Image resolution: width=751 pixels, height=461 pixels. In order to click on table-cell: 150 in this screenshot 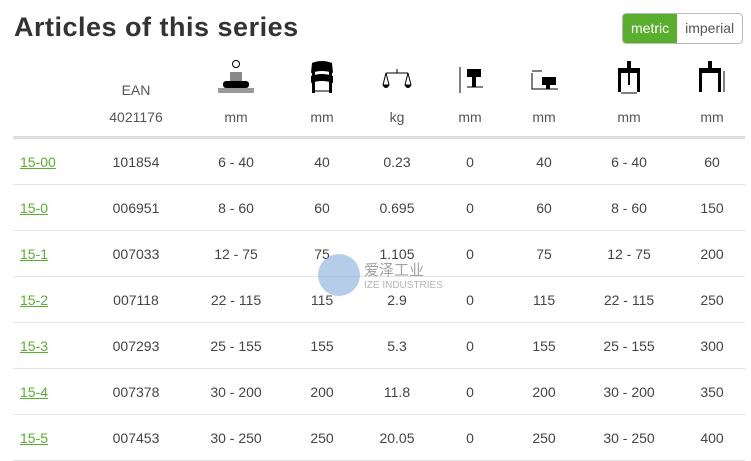, I will do `click(712, 207)`.